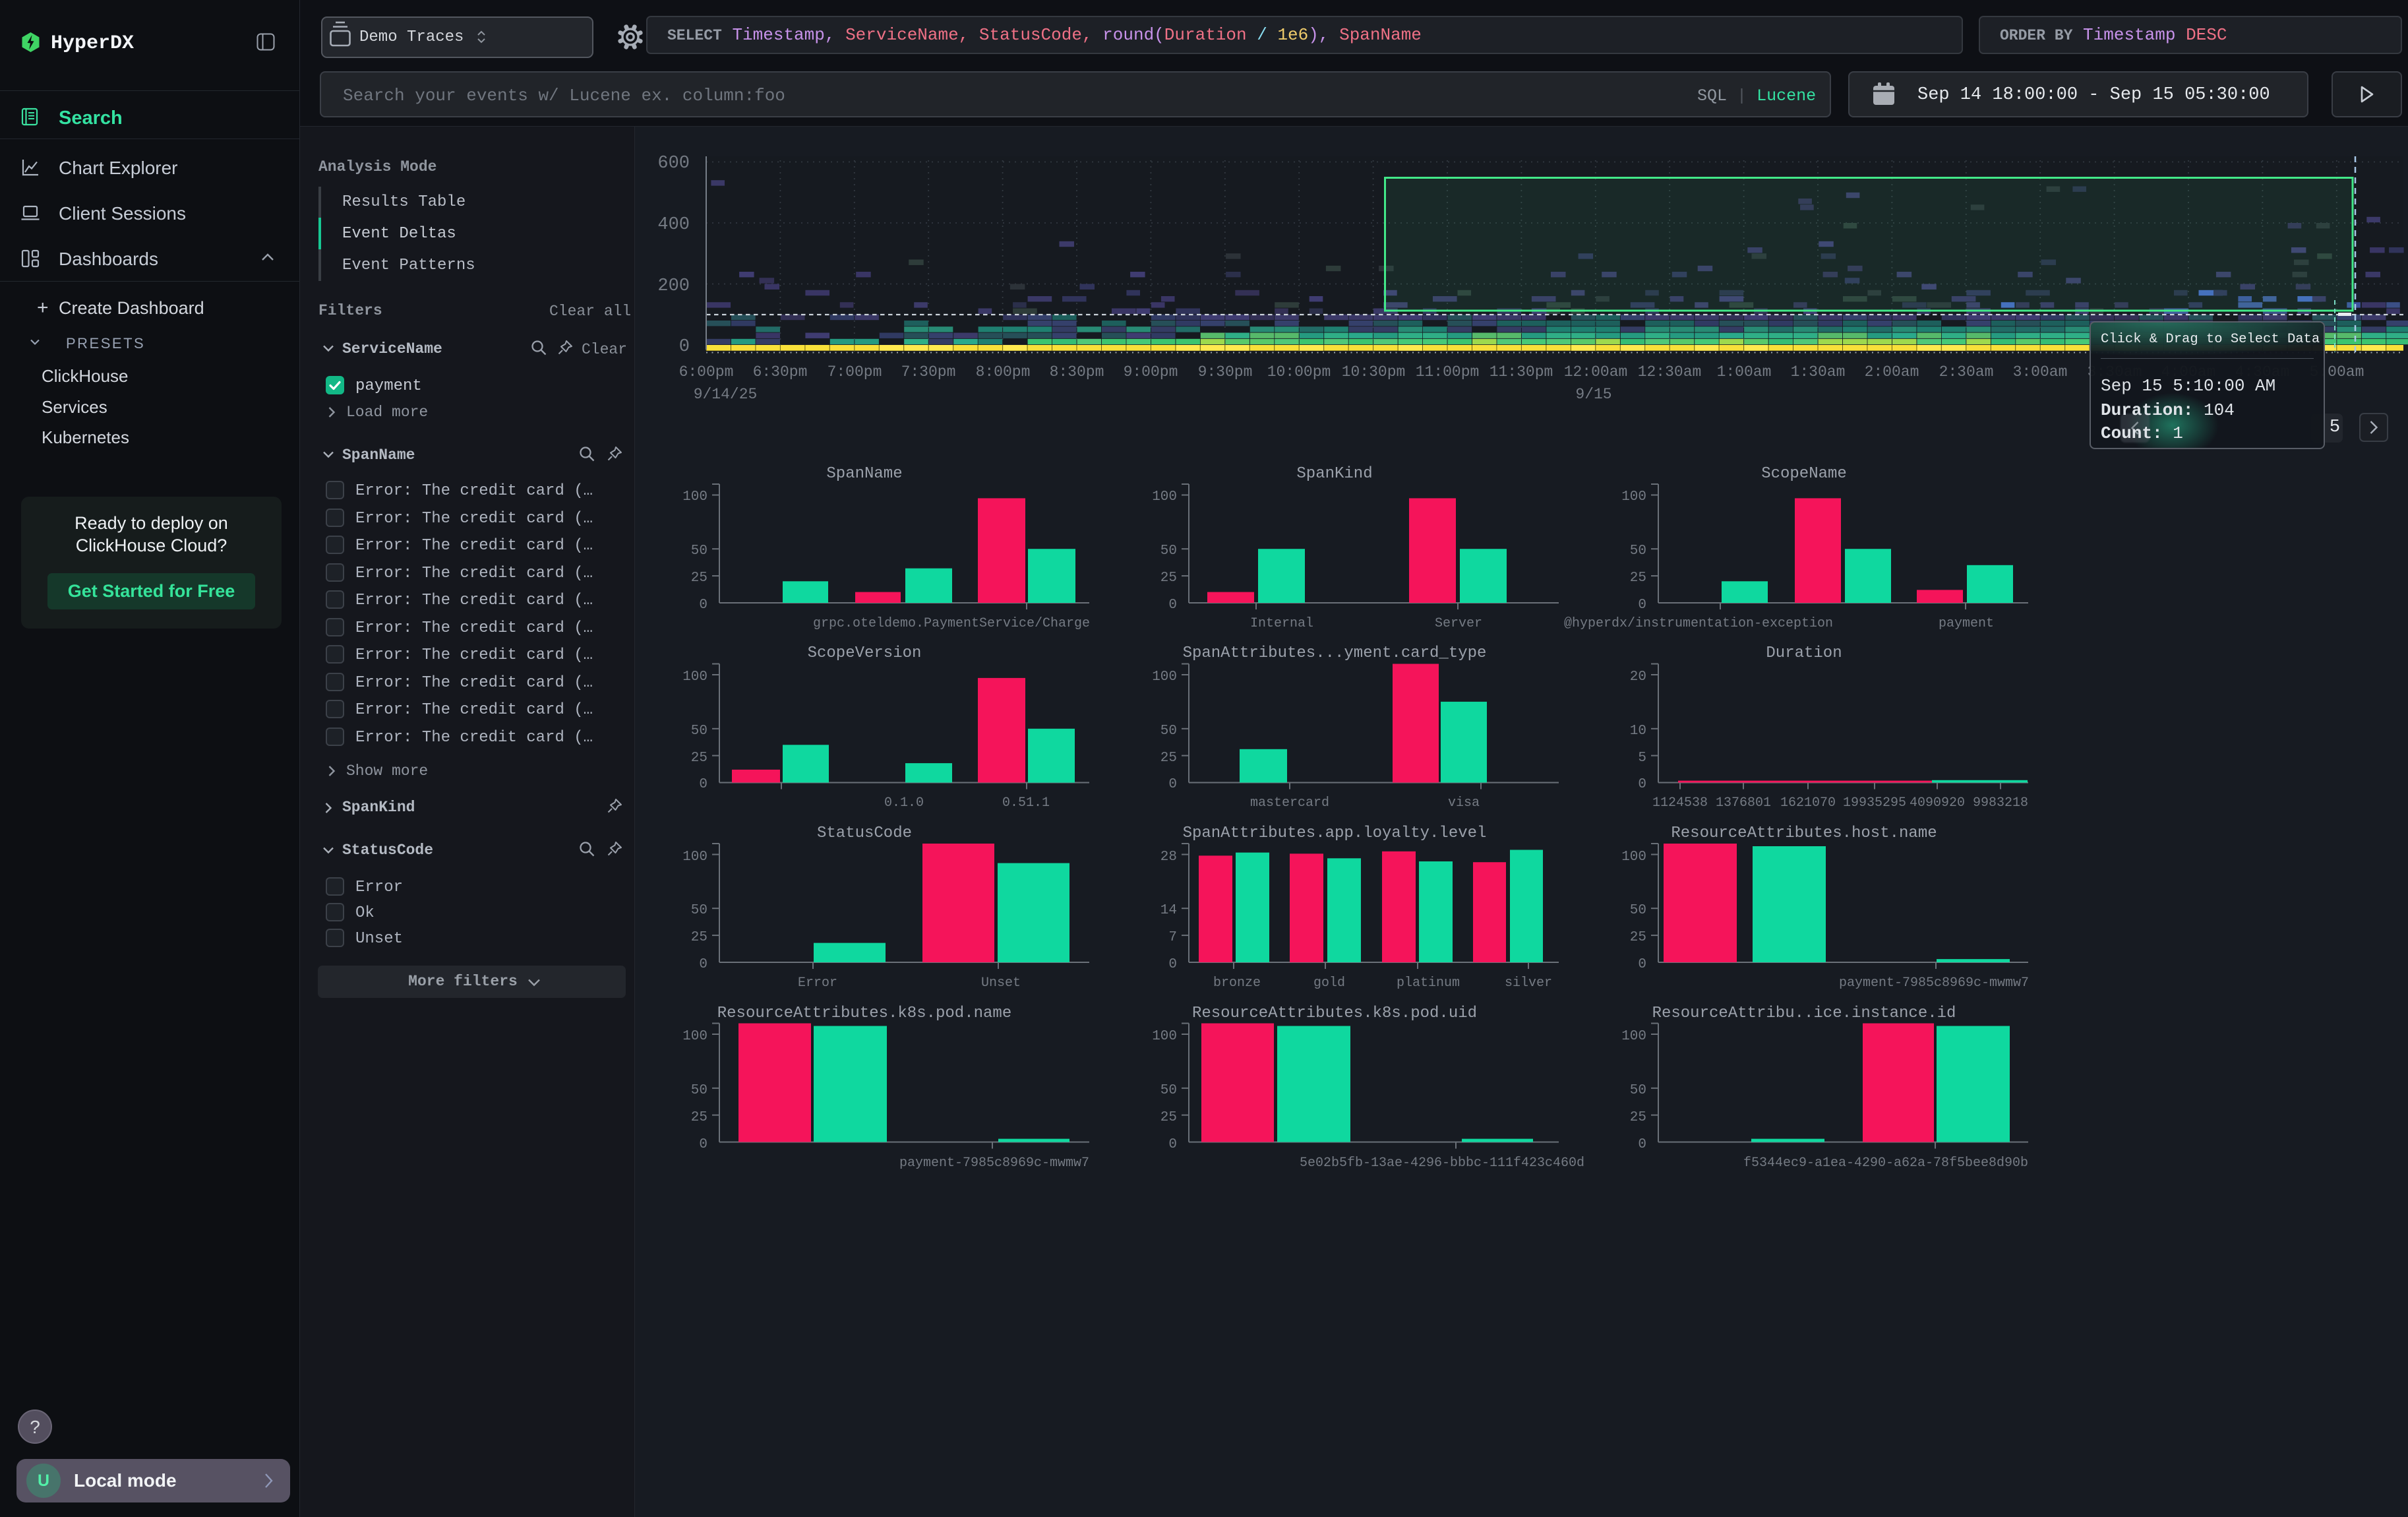 The height and width of the screenshot is (1517, 2408). I want to click on svg-text: 7, so click(1172, 937).